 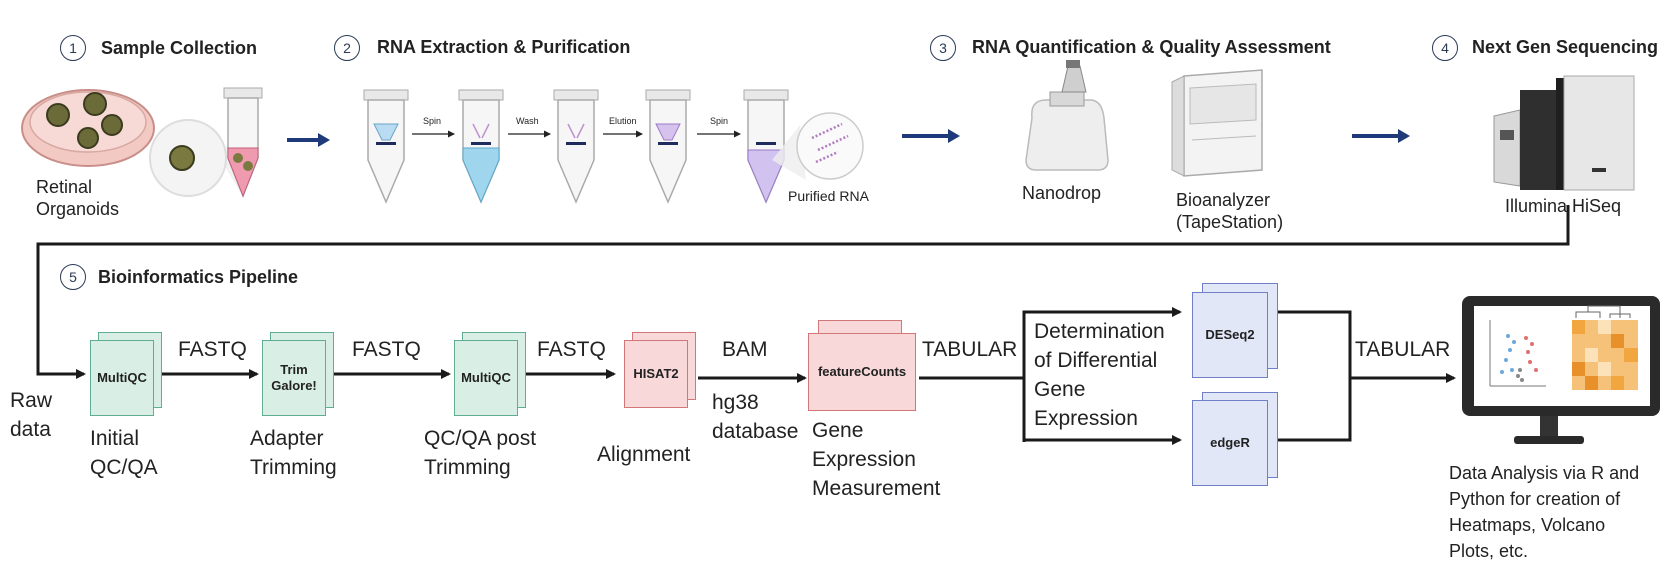 What do you see at coordinates (1096, 360) in the screenshot?
I see `dge-line2: of Differential` at bounding box center [1096, 360].